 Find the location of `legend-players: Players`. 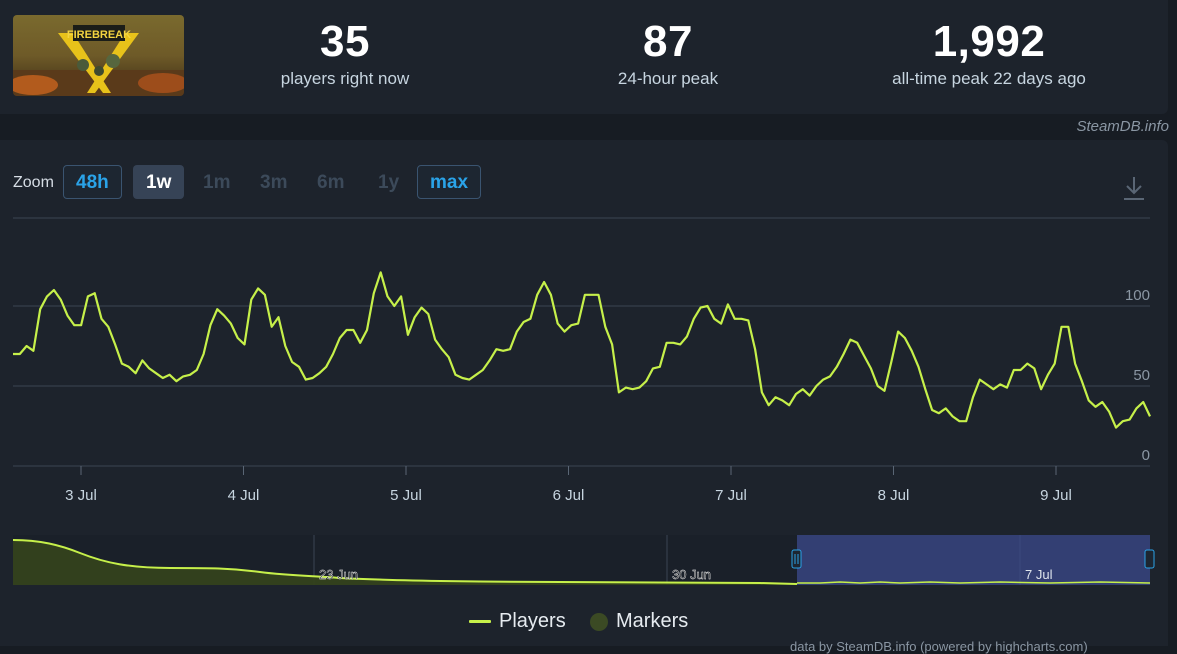

legend-players: Players is located at coordinates (517, 621).